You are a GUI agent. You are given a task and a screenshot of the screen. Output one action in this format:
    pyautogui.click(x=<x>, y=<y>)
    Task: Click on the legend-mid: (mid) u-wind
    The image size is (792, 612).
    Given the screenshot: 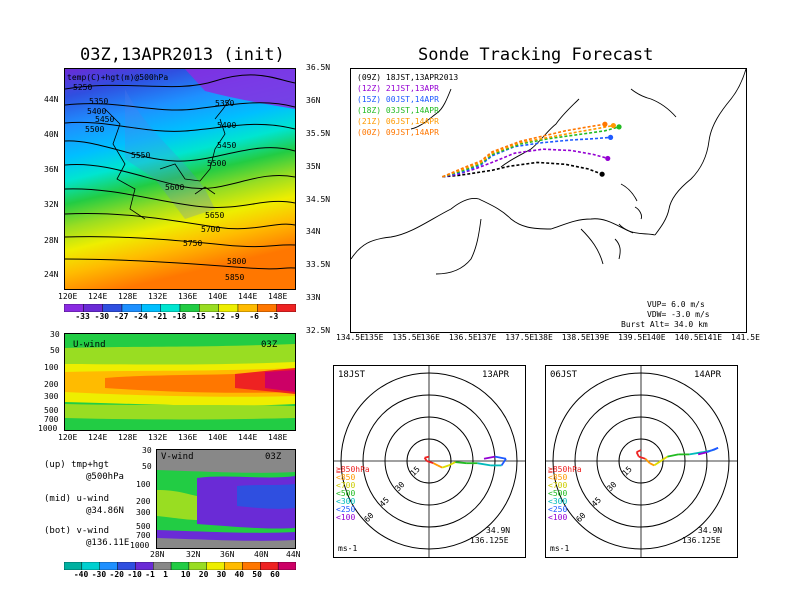 What is the action you would take?
    pyautogui.click(x=77, y=499)
    